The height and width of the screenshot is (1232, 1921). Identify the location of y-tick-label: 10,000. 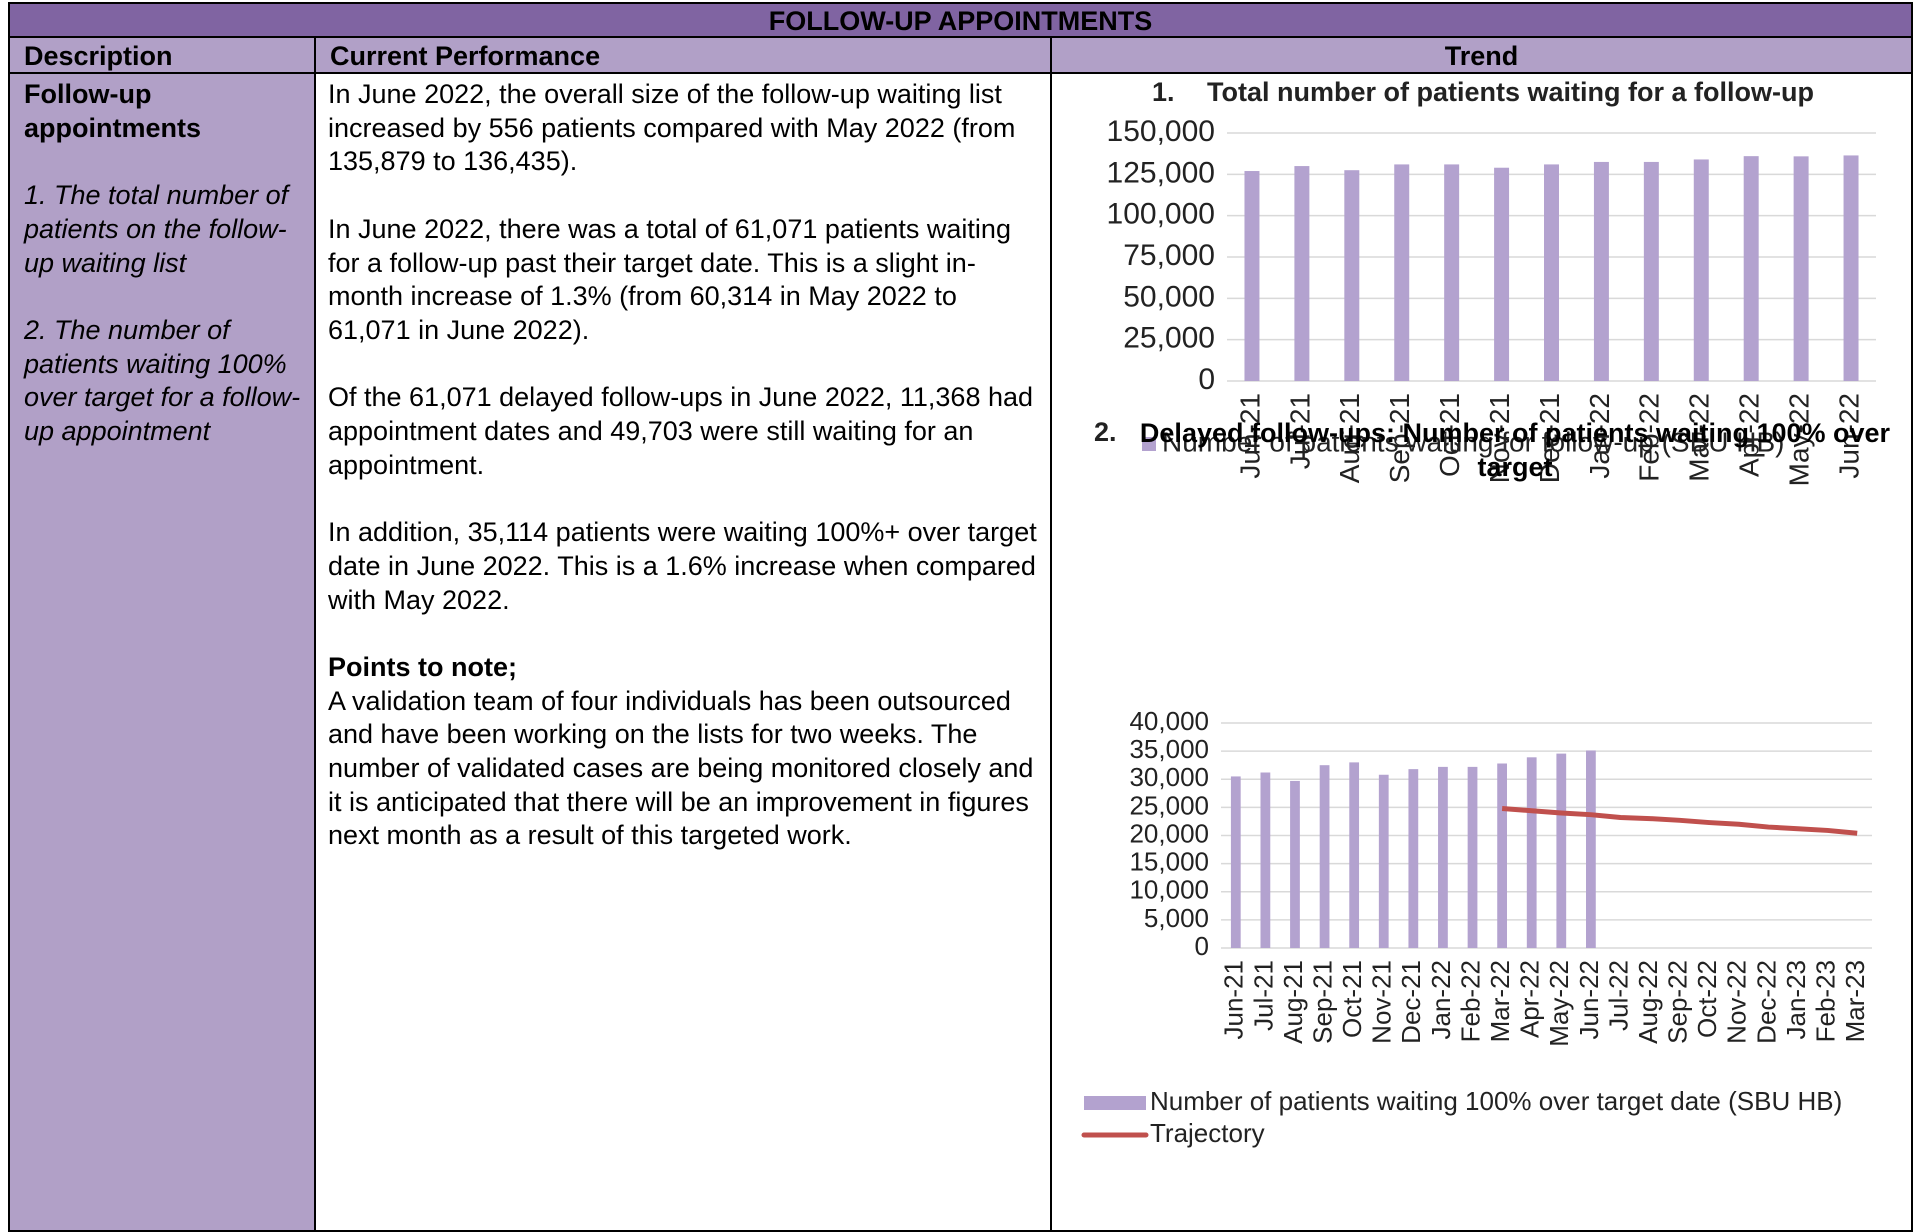
(1169, 890).